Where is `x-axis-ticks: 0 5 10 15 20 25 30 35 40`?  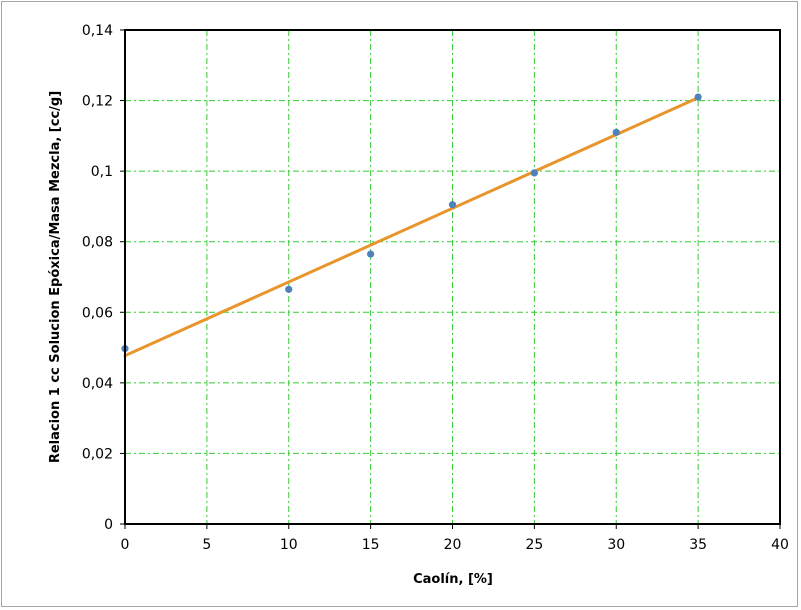
x-axis-ticks: 0 5 10 15 20 25 30 35 40 is located at coordinates (455, 538).